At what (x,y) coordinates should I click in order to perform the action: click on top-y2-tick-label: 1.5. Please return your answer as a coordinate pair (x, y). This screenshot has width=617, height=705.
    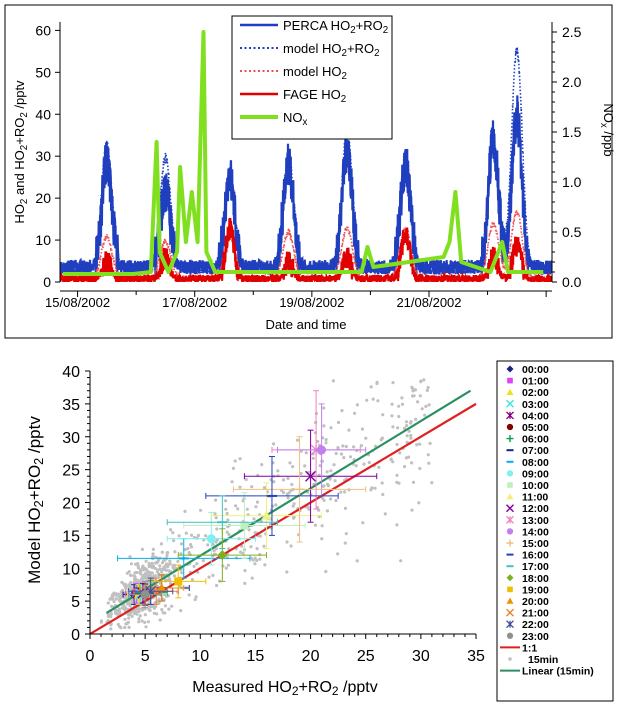
    Looking at the image, I should click on (572, 132).